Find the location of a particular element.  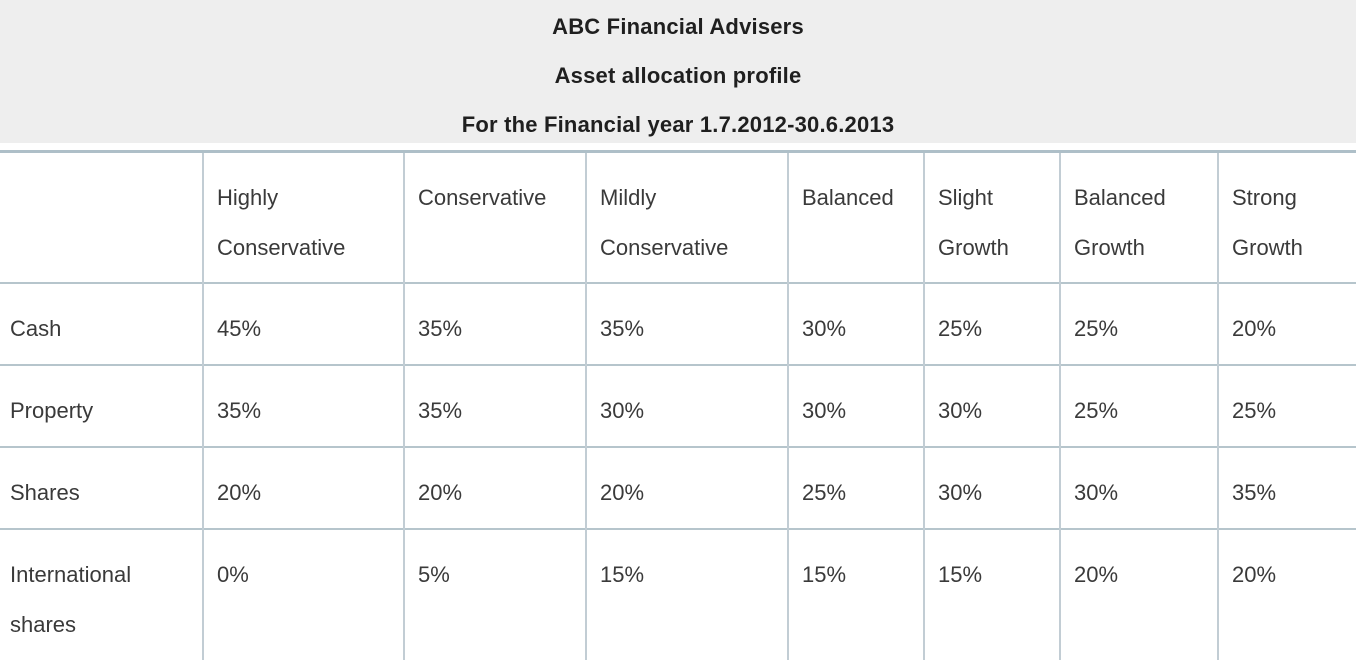

column-header-slight-growth: Slight Growth is located at coordinates (991, 217).